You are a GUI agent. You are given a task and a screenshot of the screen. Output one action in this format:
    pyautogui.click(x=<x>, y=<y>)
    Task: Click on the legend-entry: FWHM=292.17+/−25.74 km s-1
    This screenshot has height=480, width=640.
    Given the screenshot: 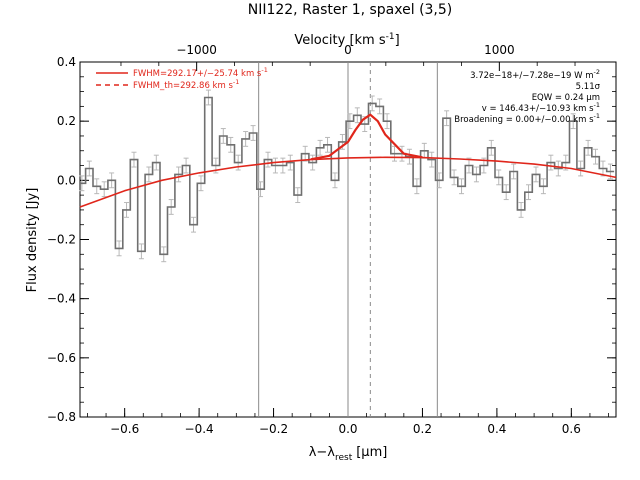 What is the action you would take?
    pyautogui.click(x=200, y=72)
    